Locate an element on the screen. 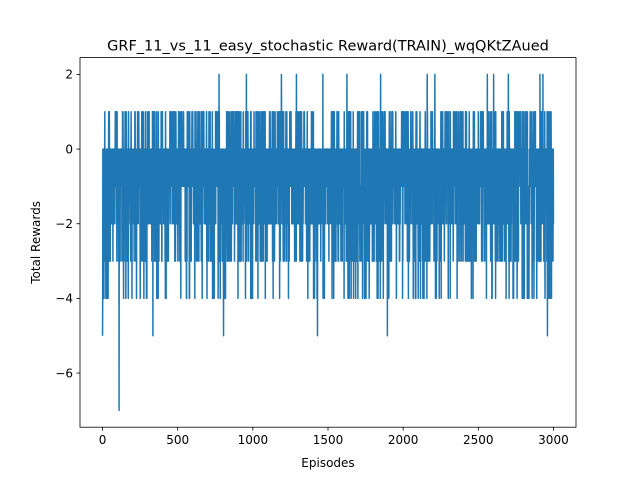  x-tick-label: 0 is located at coordinates (103, 440).